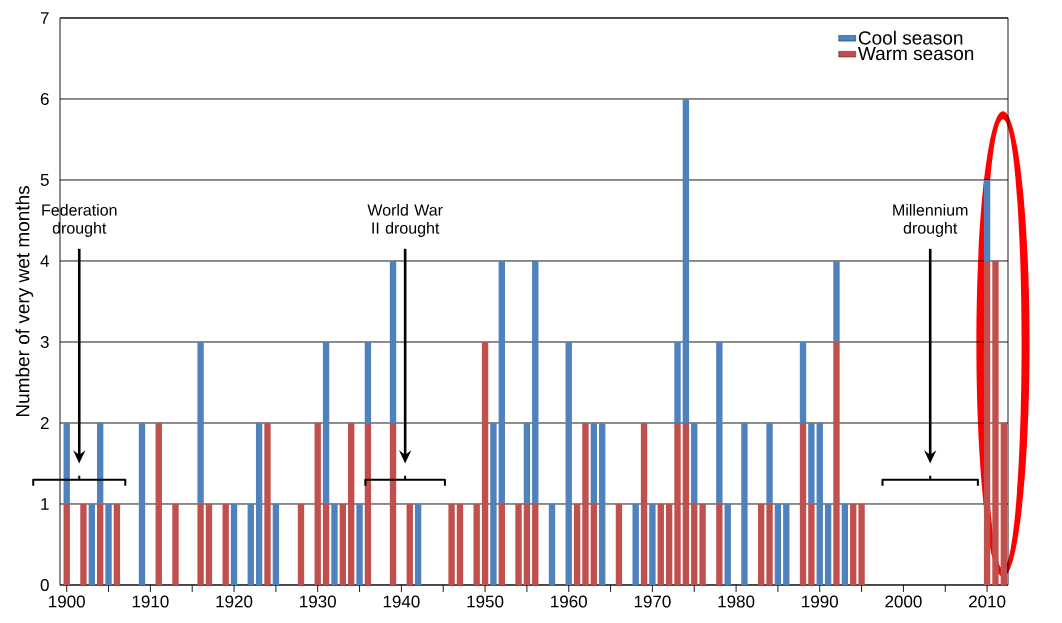 Image resolution: width=1062 pixels, height=623 pixels. Describe the element at coordinates (903, 601) in the screenshot. I see `x-tick-label: 2000` at that location.